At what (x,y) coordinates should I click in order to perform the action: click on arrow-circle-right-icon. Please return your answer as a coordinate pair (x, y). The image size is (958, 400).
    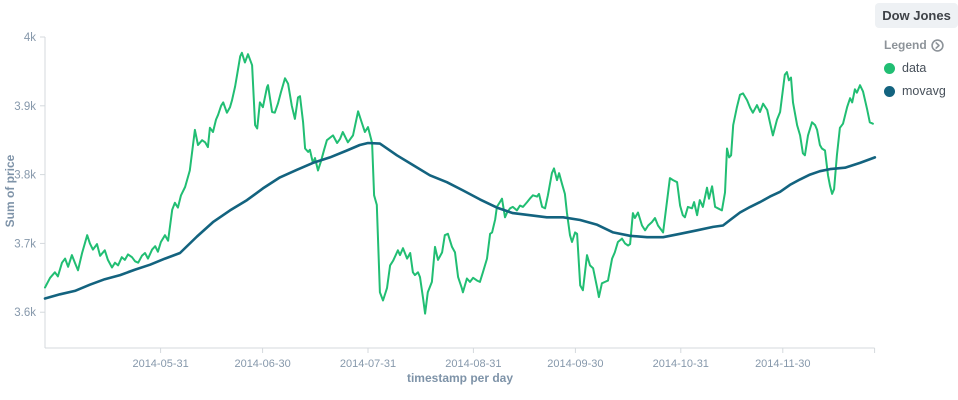
    Looking at the image, I should click on (937, 45).